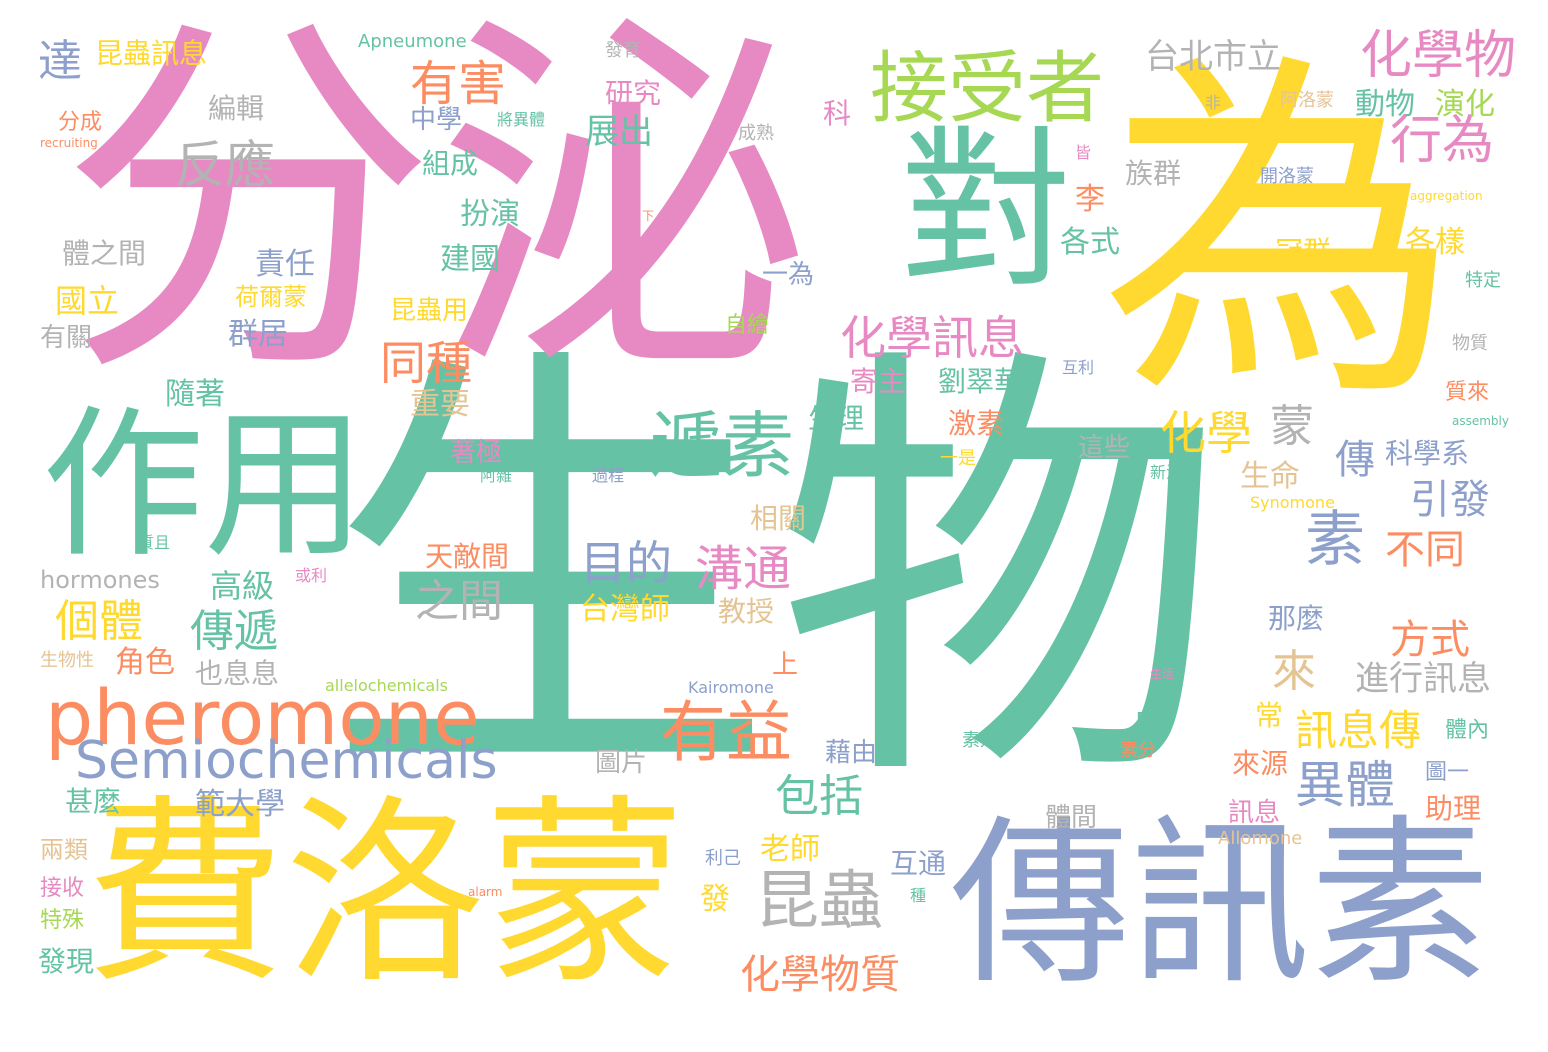 The height and width of the screenshot is (1052, 1548). I want to click on word: 一為, so click(788, 275).